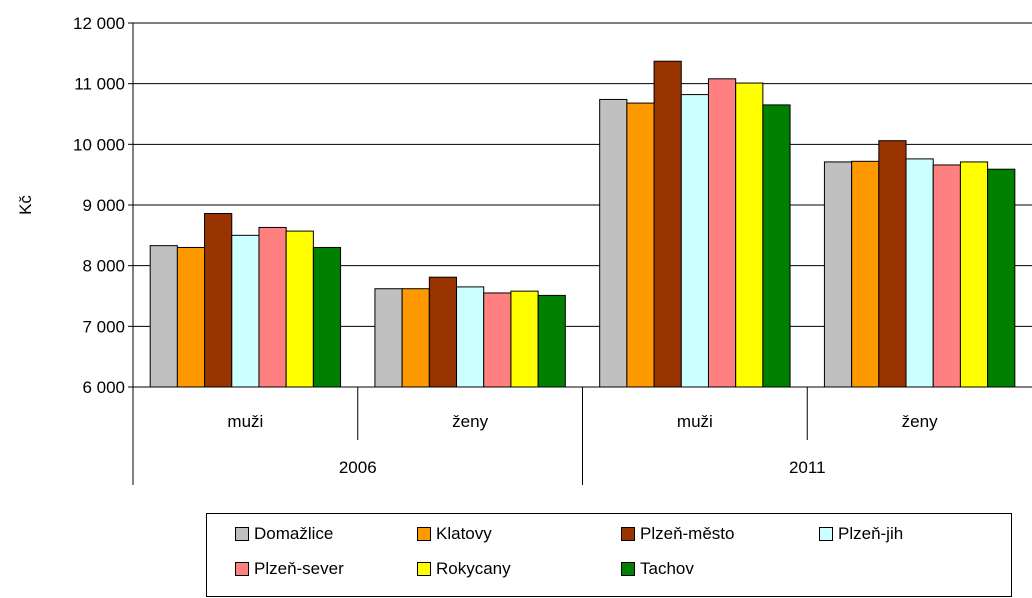  Describe the element at coordinates (294, 533) in the screenshot. I see `legend-label: Domažlice` at that location.